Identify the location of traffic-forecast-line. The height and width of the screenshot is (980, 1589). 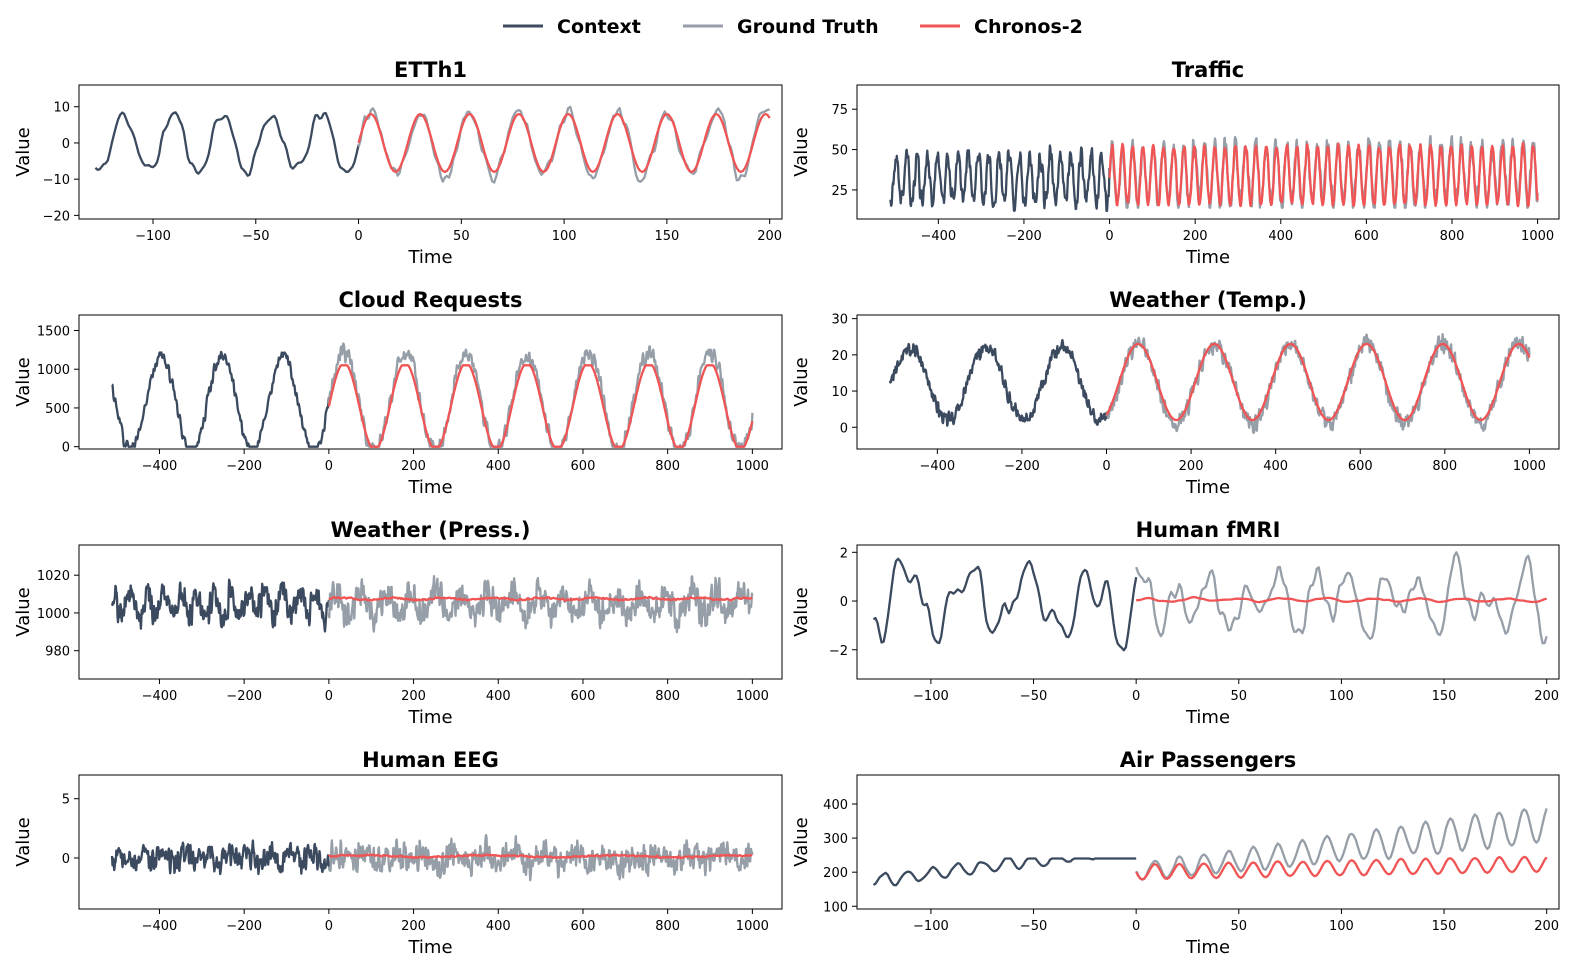
(1323, 174).